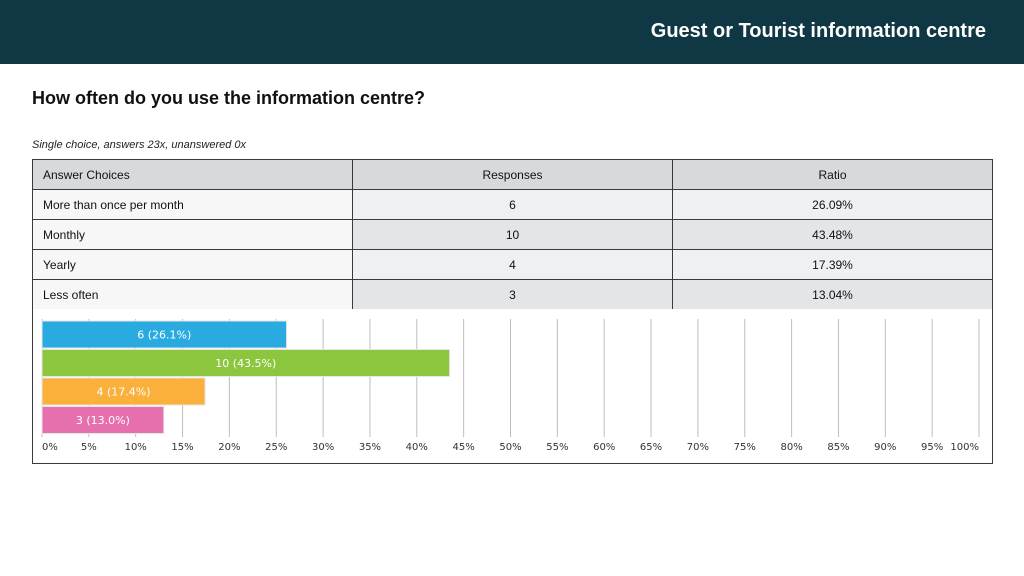 This screenshot has width=1024, height=576. I want to click on x-tick-label: 30%, so click(323, 447).